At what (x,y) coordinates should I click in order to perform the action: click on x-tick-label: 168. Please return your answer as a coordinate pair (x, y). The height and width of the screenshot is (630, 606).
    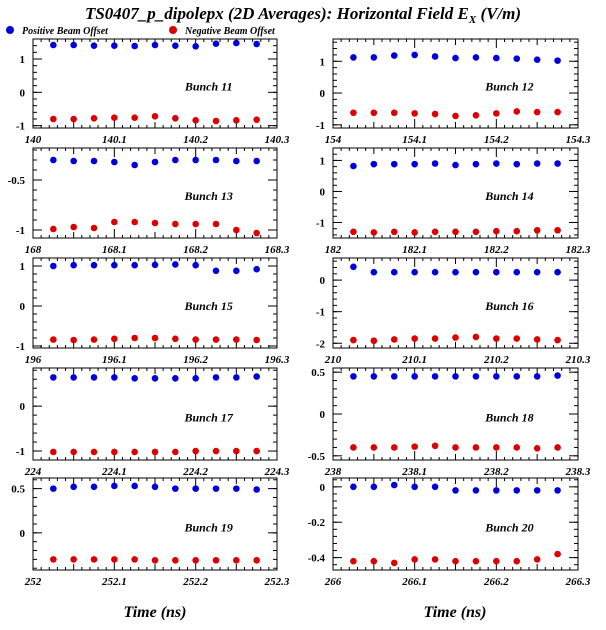
    Looking at the image, I should click on (33, 250).